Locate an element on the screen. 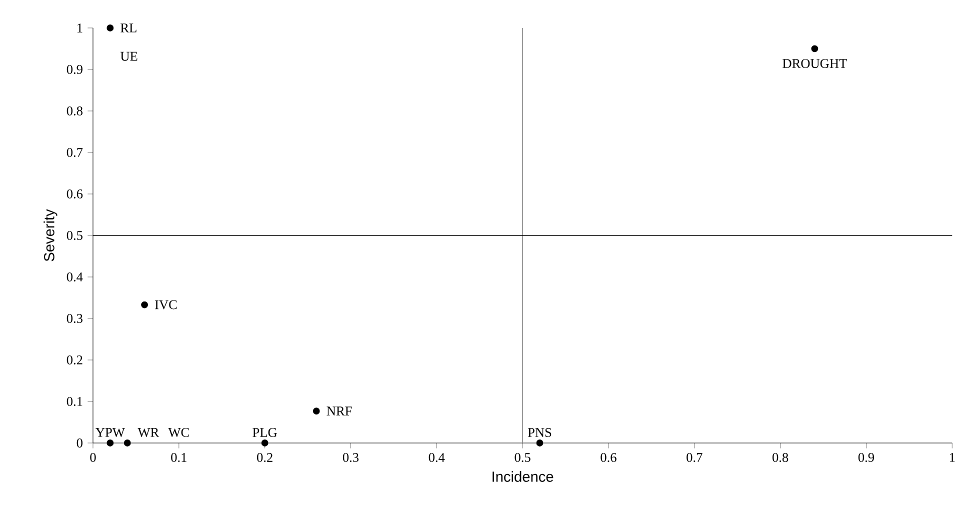  x-tick-label: 0.6 is located at coordinates (608, 457).